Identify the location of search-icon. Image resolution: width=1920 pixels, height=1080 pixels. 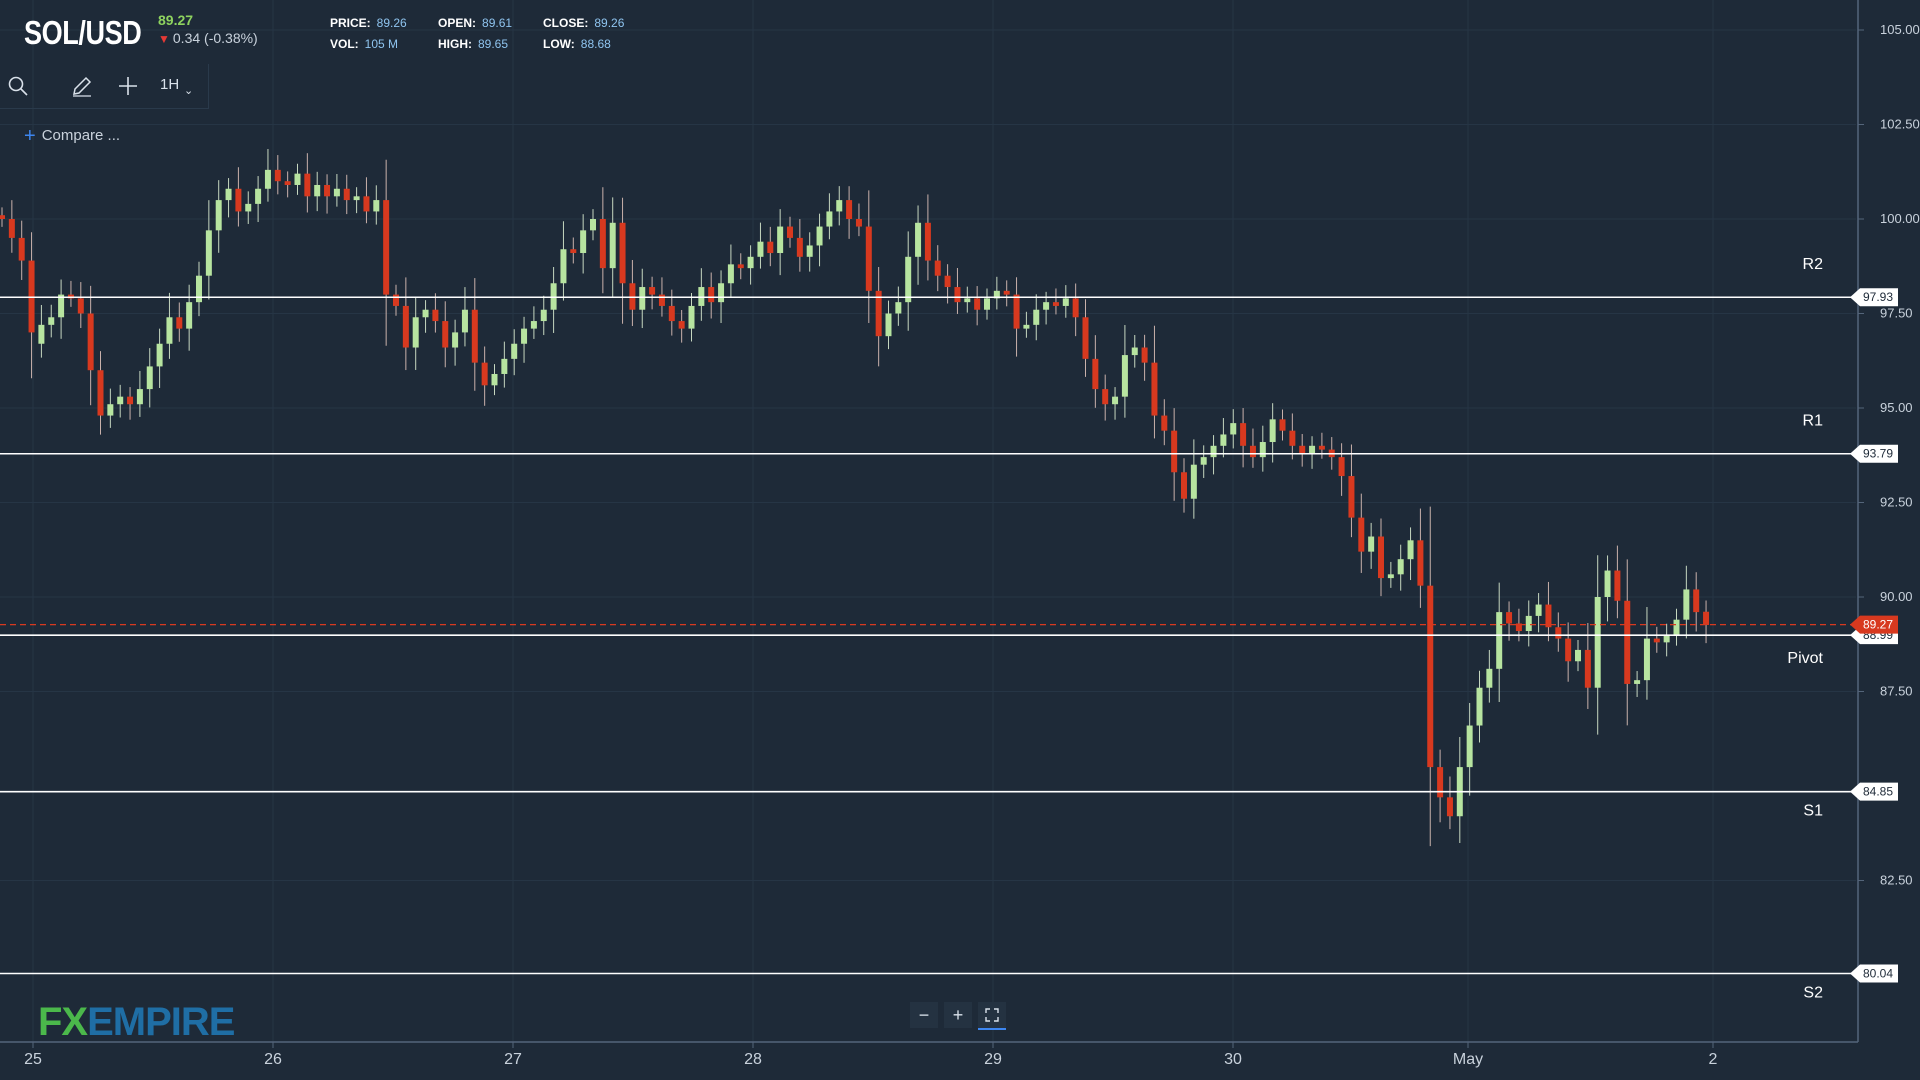
(18, 86).